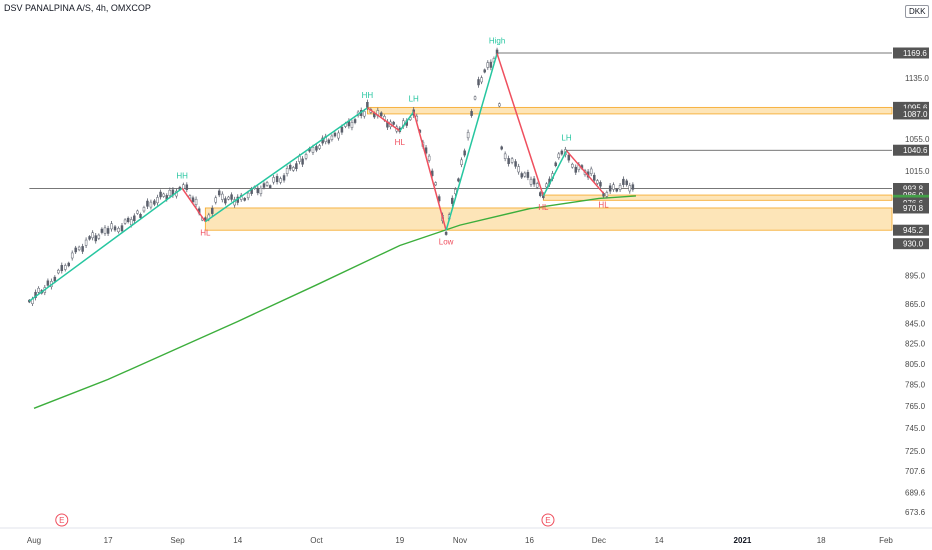  Describe the element at coordinates (237, 540) in the screenshot. I see `x-tick-3: 14` at that location.